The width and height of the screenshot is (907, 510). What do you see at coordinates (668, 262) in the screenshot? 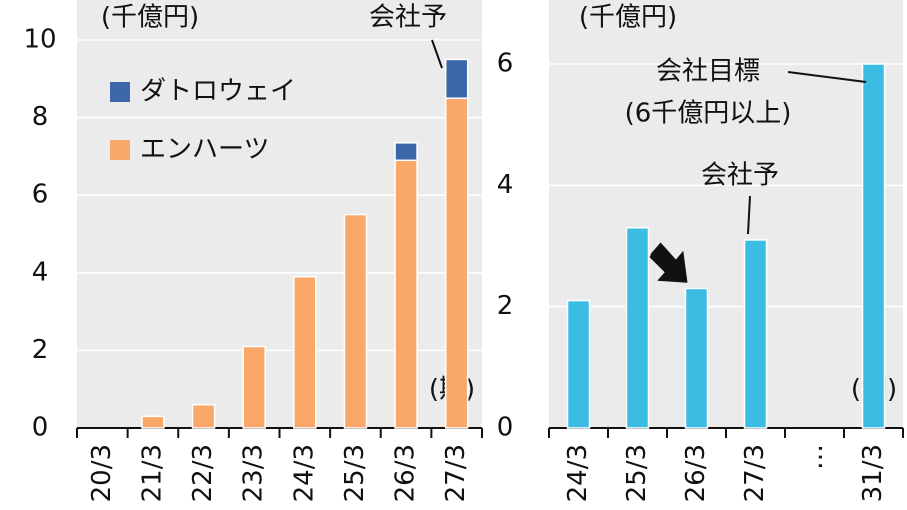
I see `arrow` at bounding box center [668, 262].